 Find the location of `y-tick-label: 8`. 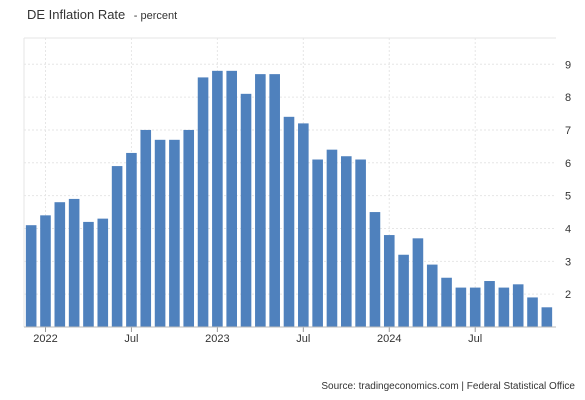

y-tick-label: 8 is located at coordinates (568, 98).